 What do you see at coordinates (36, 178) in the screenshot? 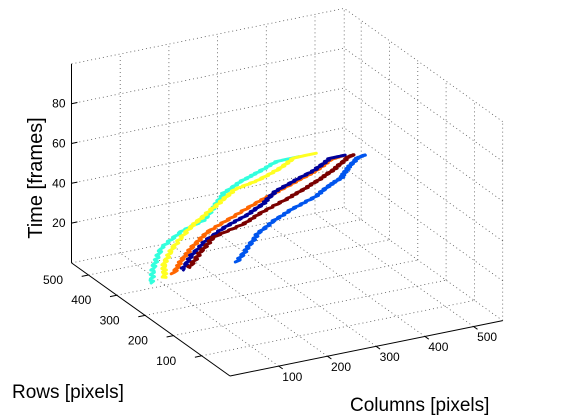
I see `z-axis-label: Time [frames]` at bounding box center [36, 178].